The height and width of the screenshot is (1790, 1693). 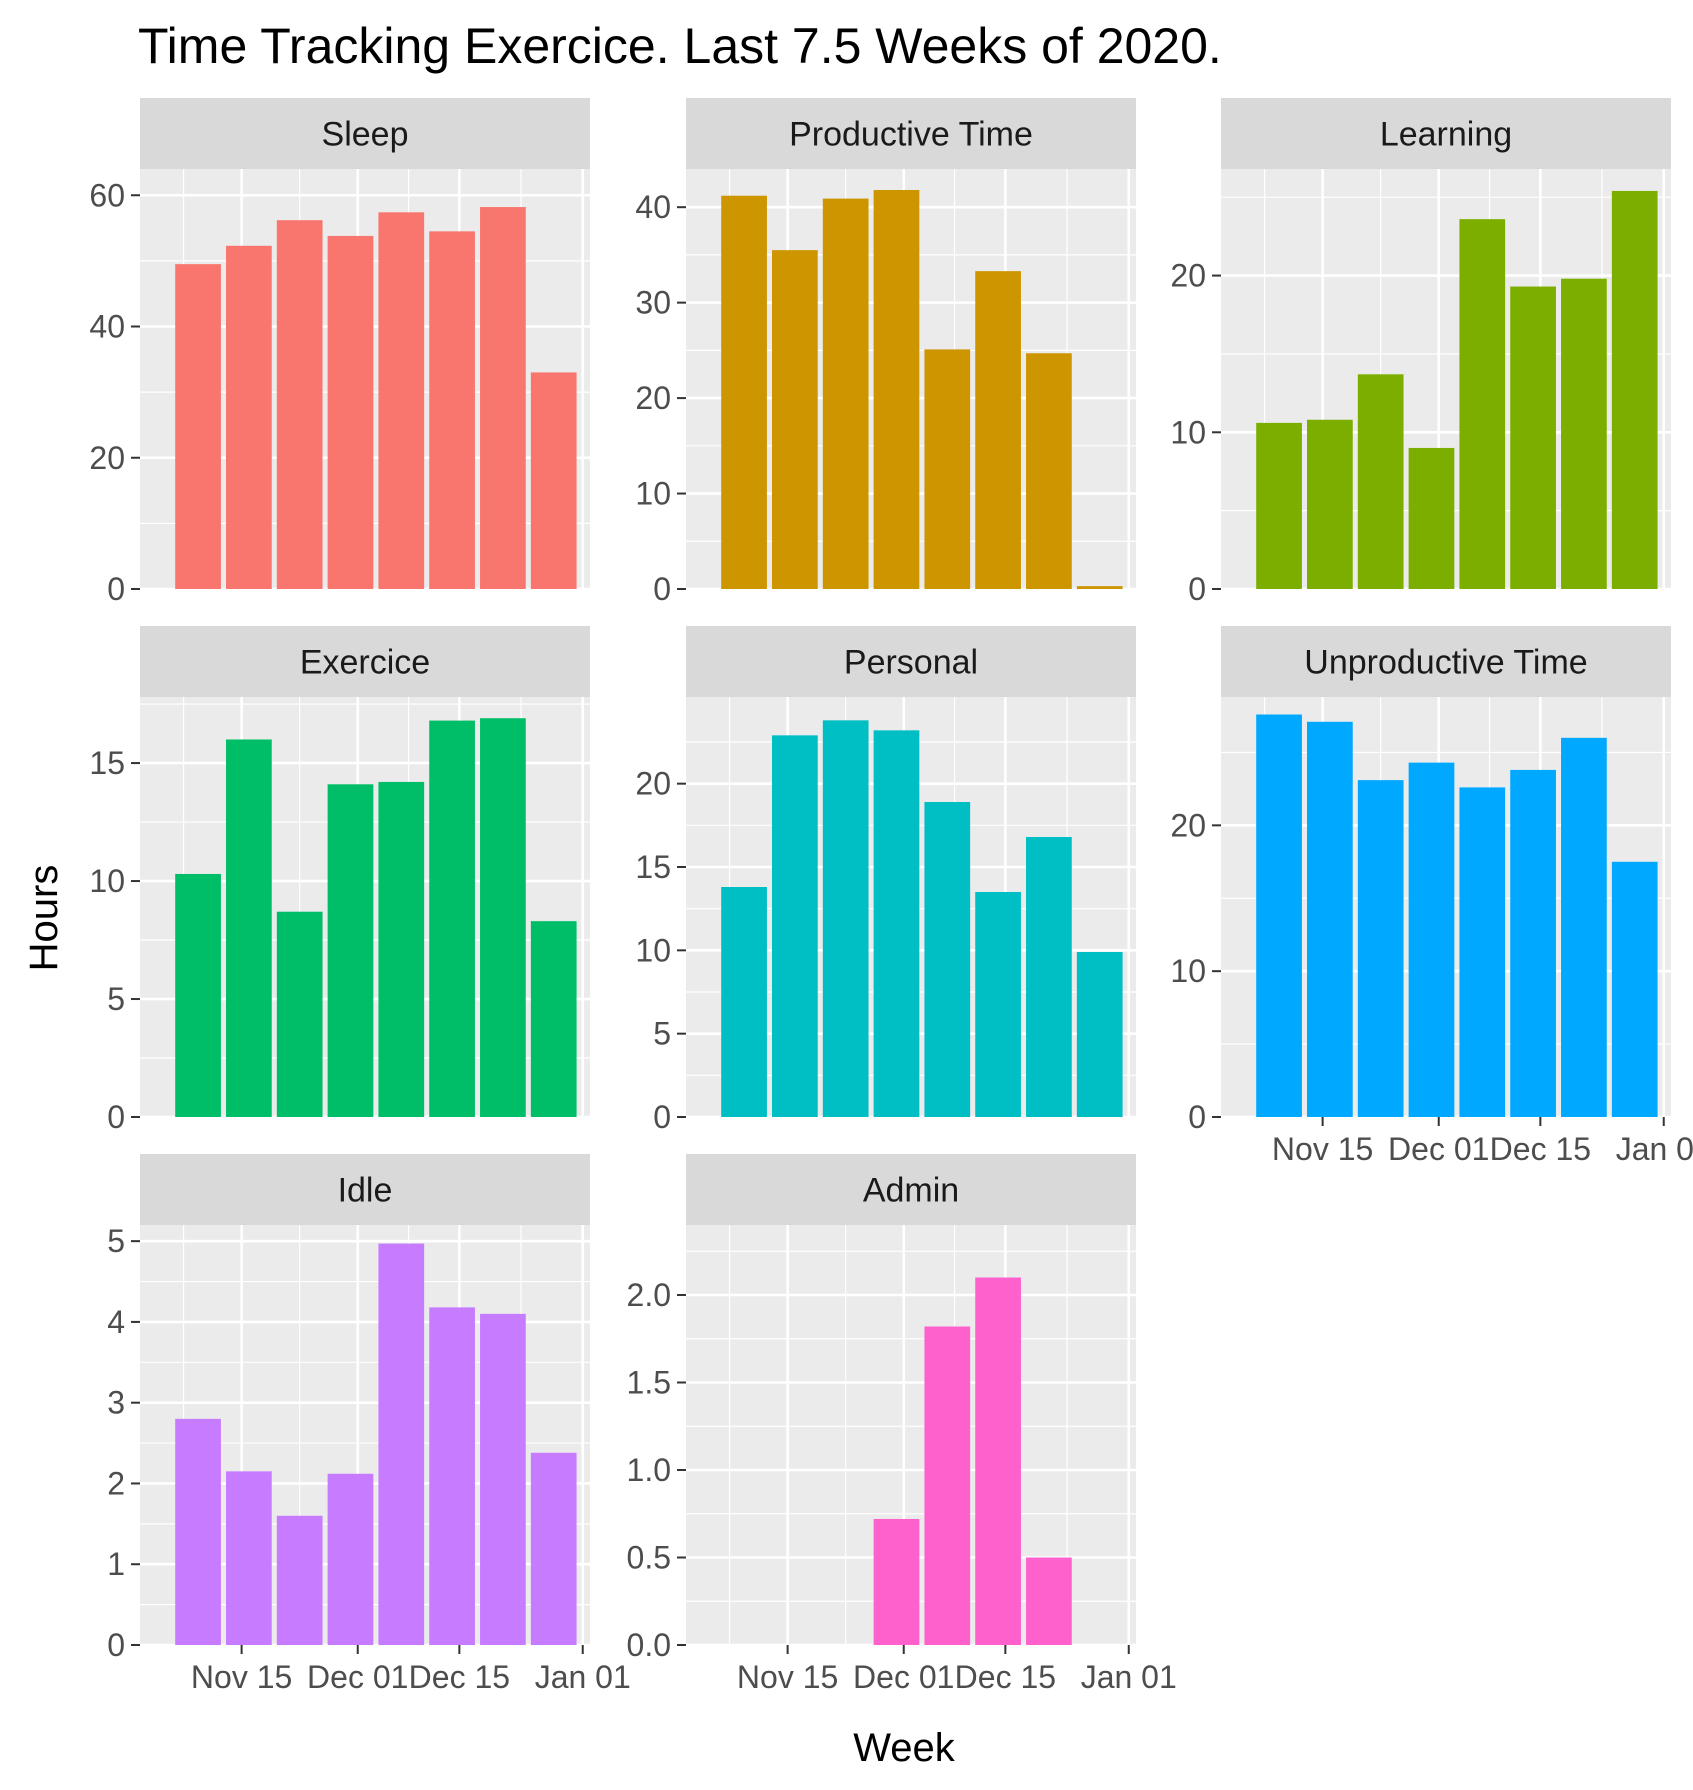 I want to click on strip-sleep, so click(x=365, y=133).